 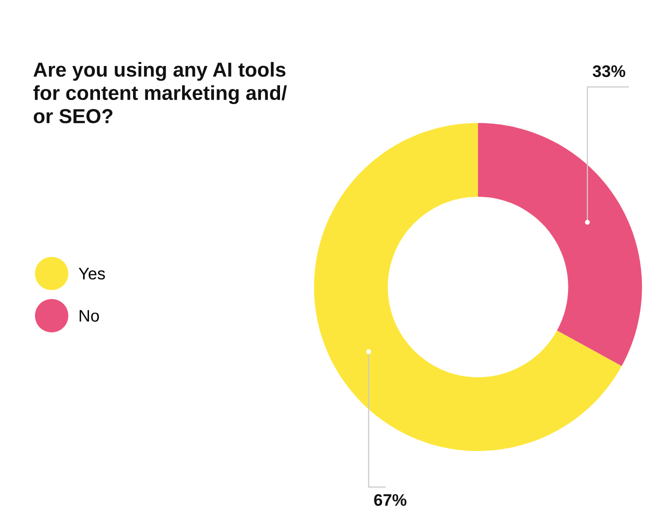 What do you see at coordinates (89, 316) in the screenshot?
I see `legend-label: No` at bounding box center [89, 316].